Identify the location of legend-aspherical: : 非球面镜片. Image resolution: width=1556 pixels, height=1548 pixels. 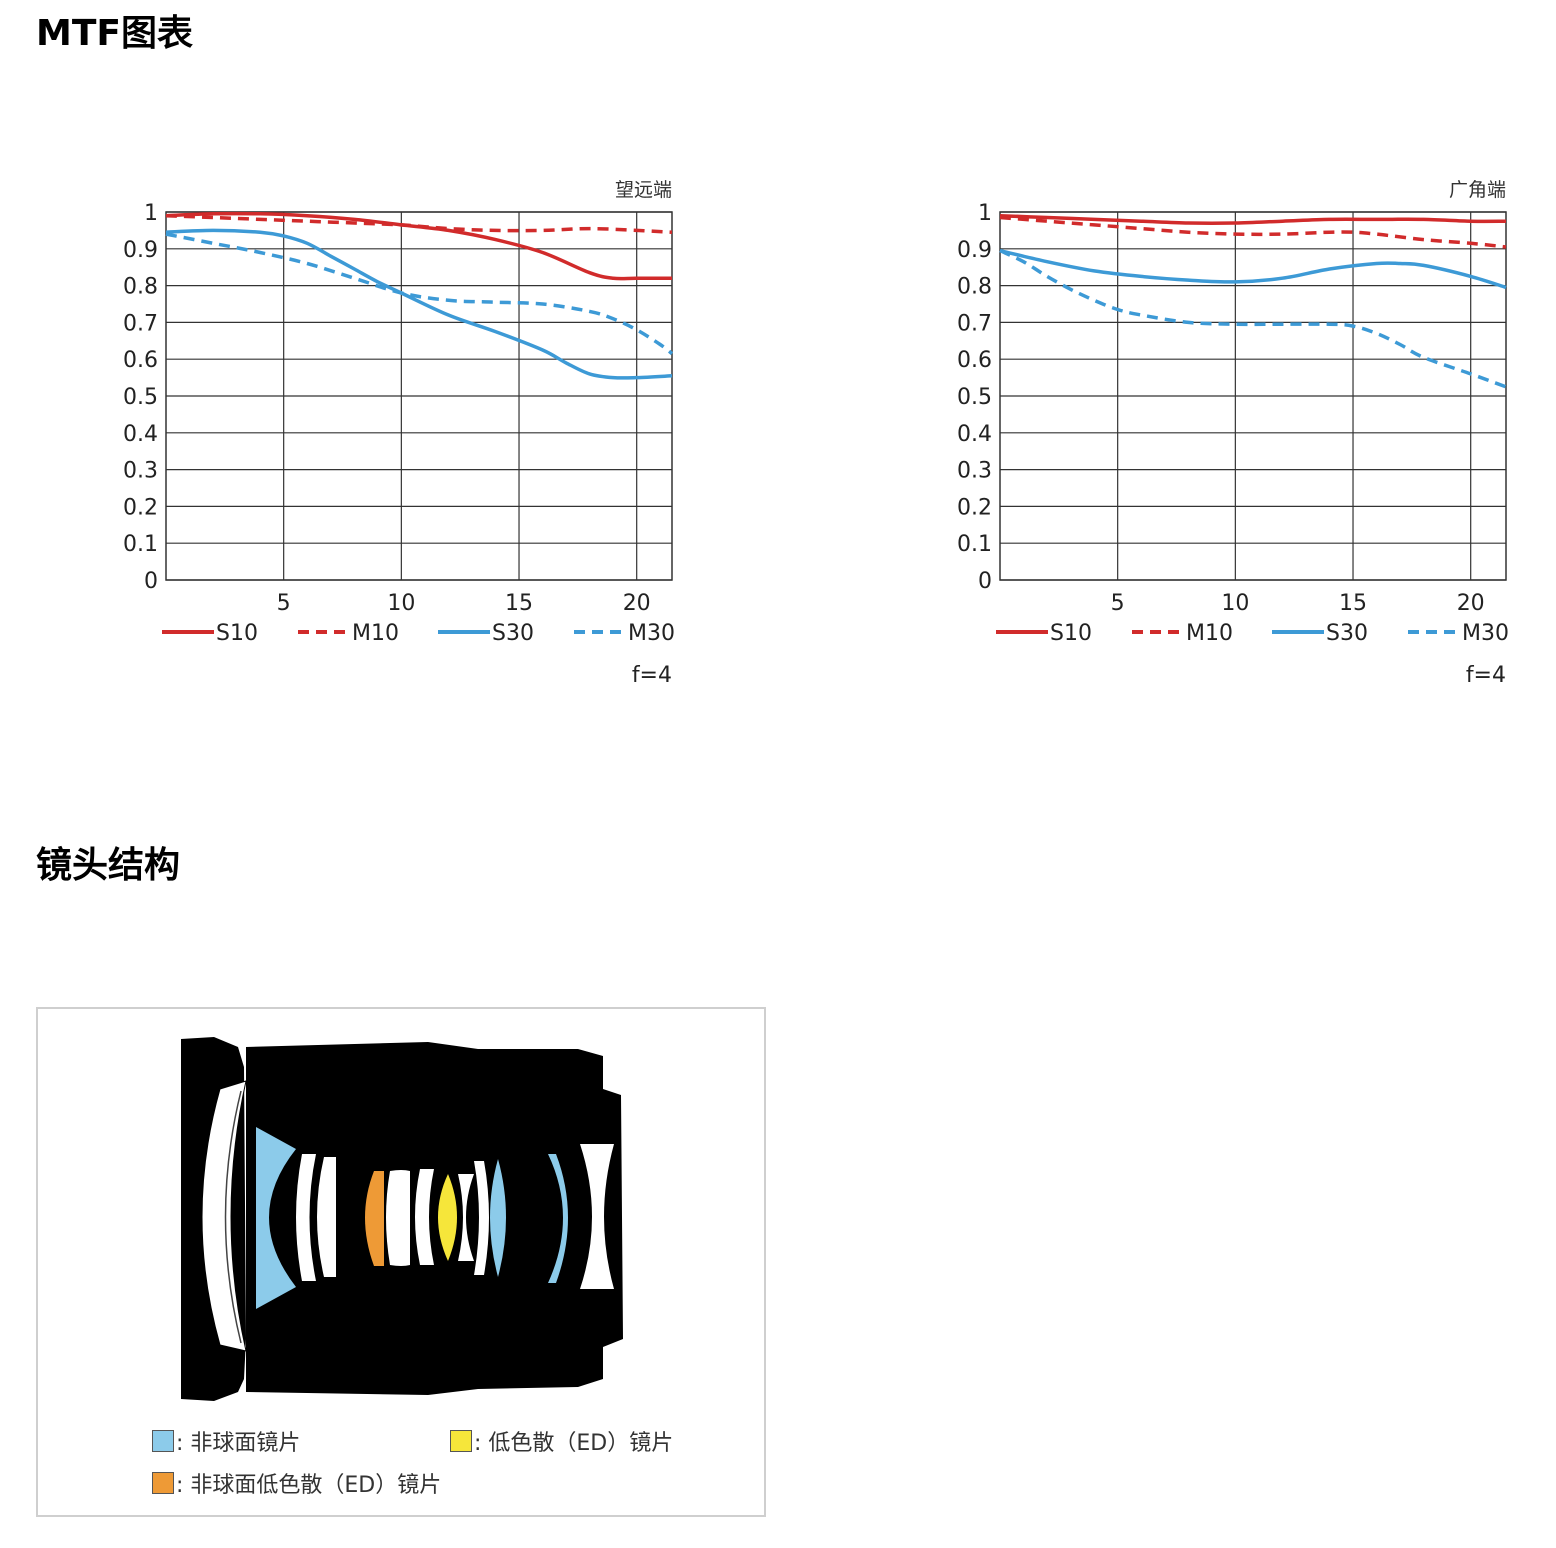
(226, 1441).